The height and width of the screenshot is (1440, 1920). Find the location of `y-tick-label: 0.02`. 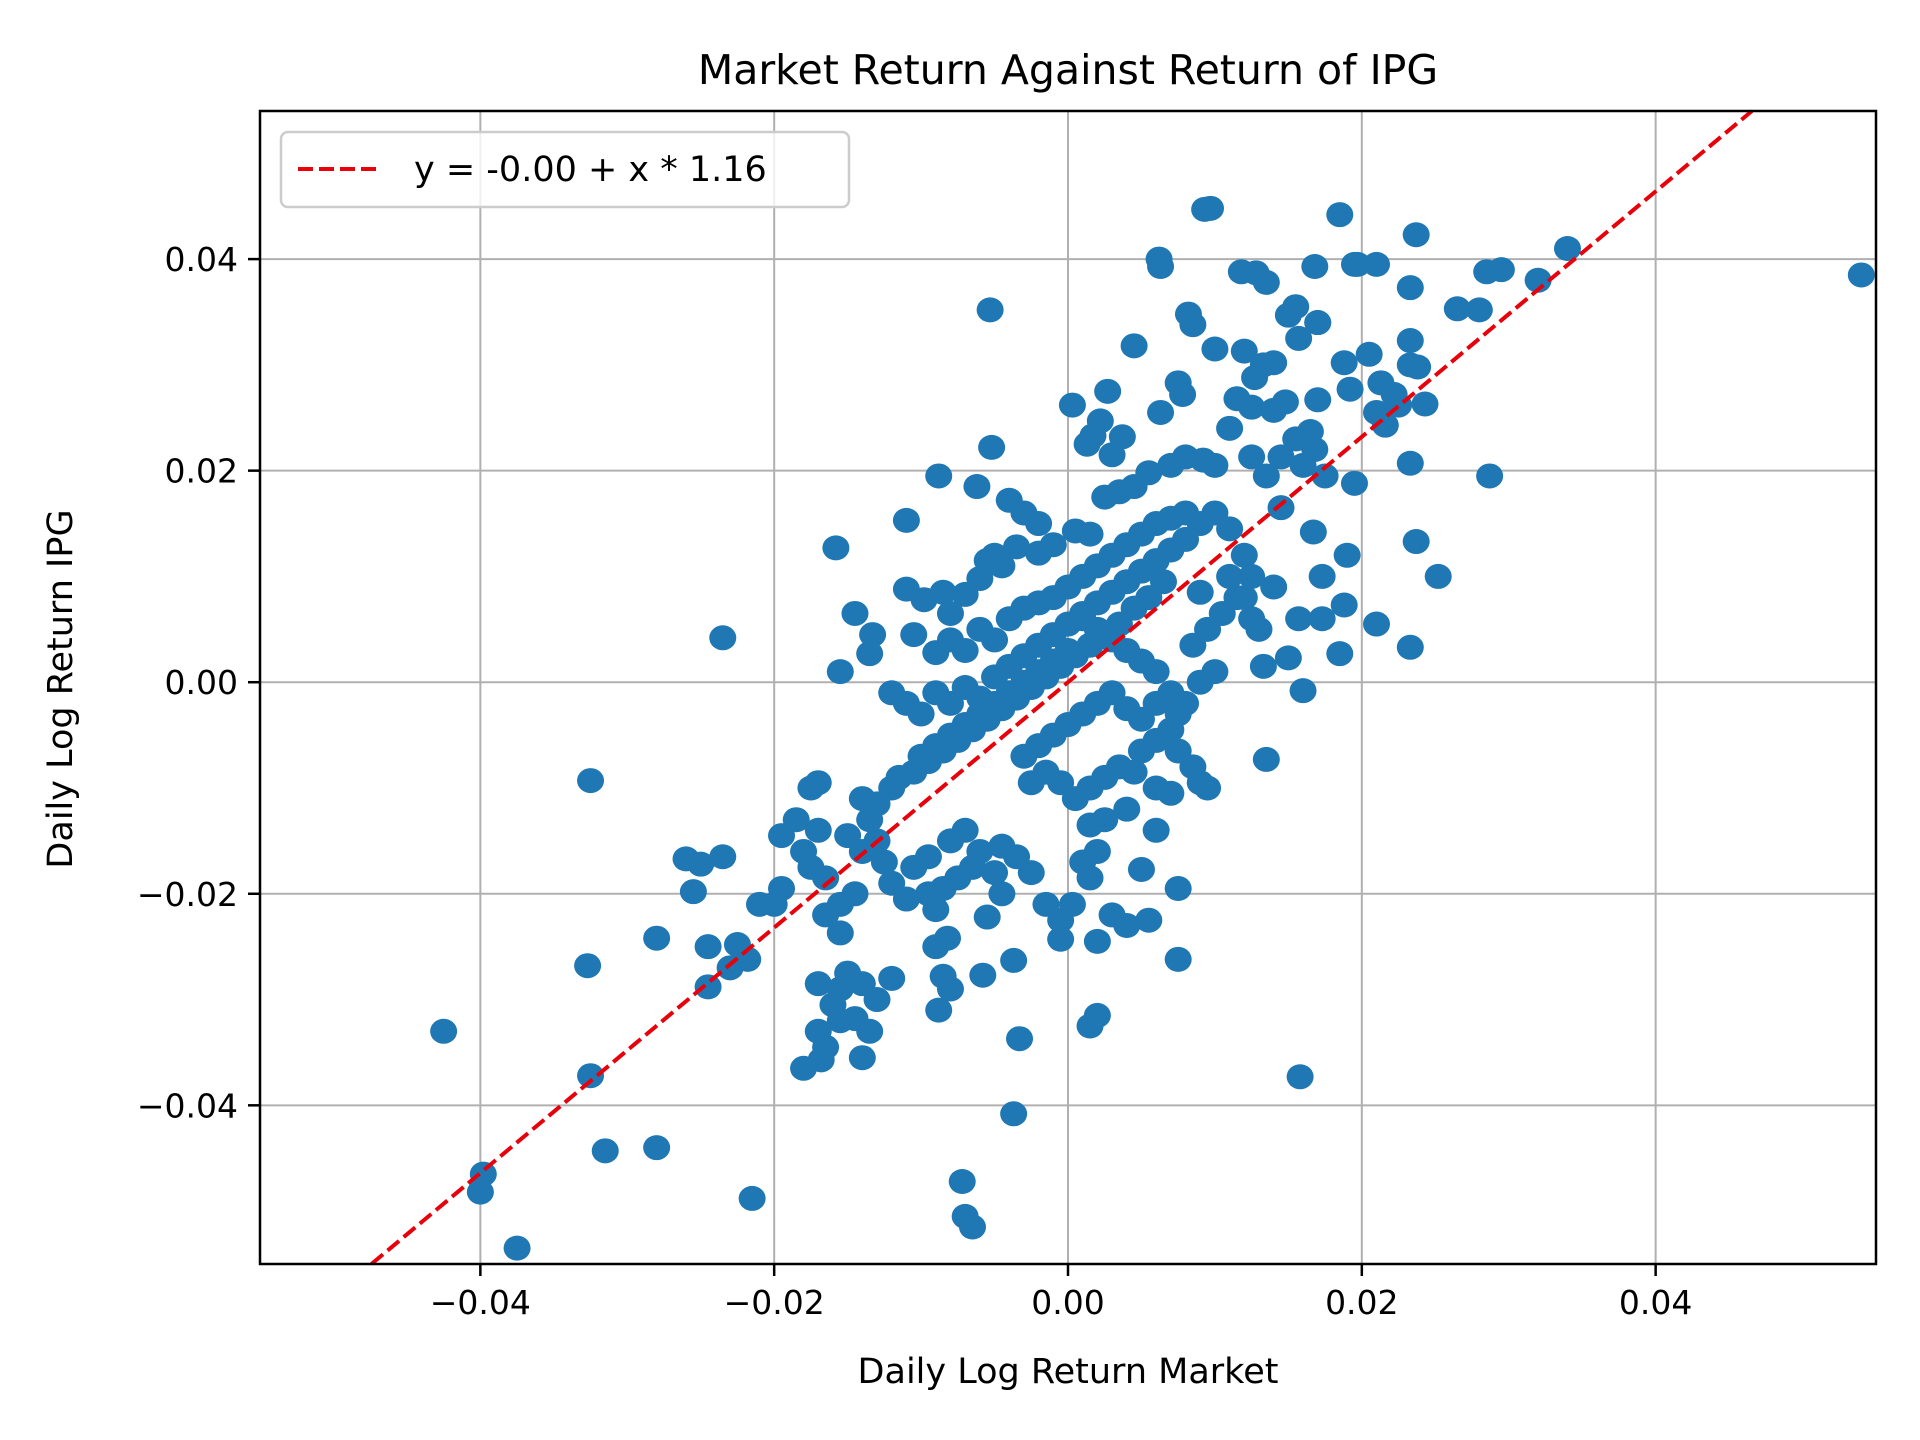

y-tick-label: 0.02 is located at coordinates (201, 471).